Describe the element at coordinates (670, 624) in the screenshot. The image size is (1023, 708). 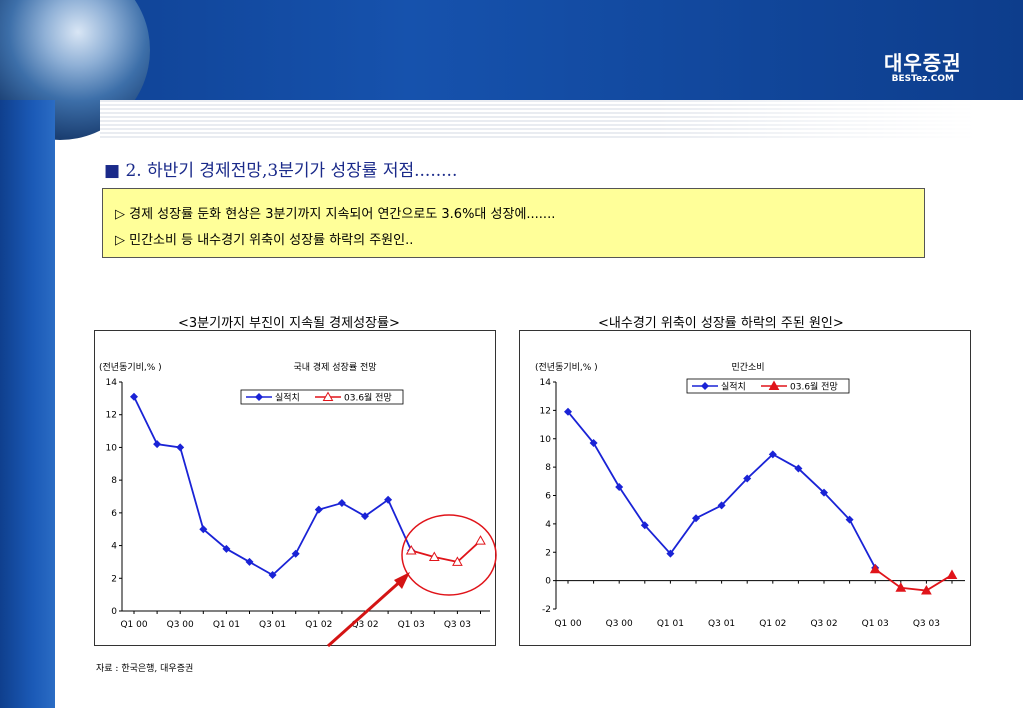
I see `chart2-x-tick-label: Q1 01` at that location.